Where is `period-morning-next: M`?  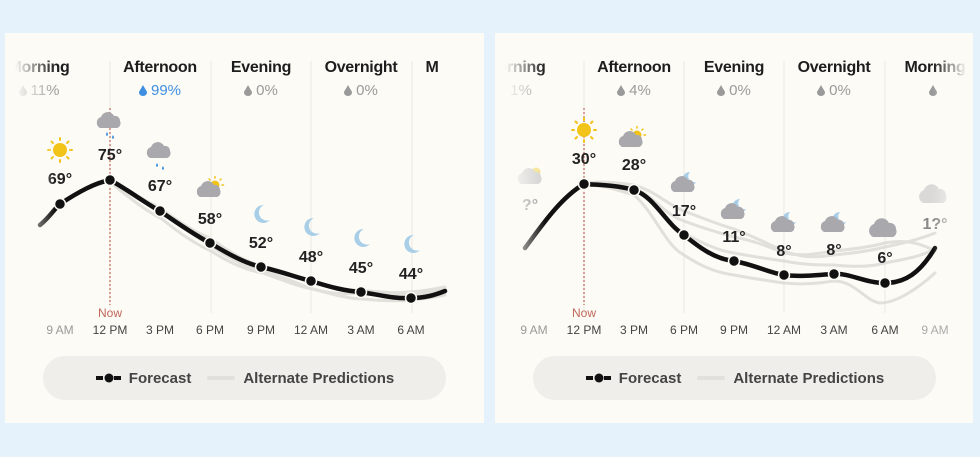 period-morning-next: M is located at coordinates (432, 68).